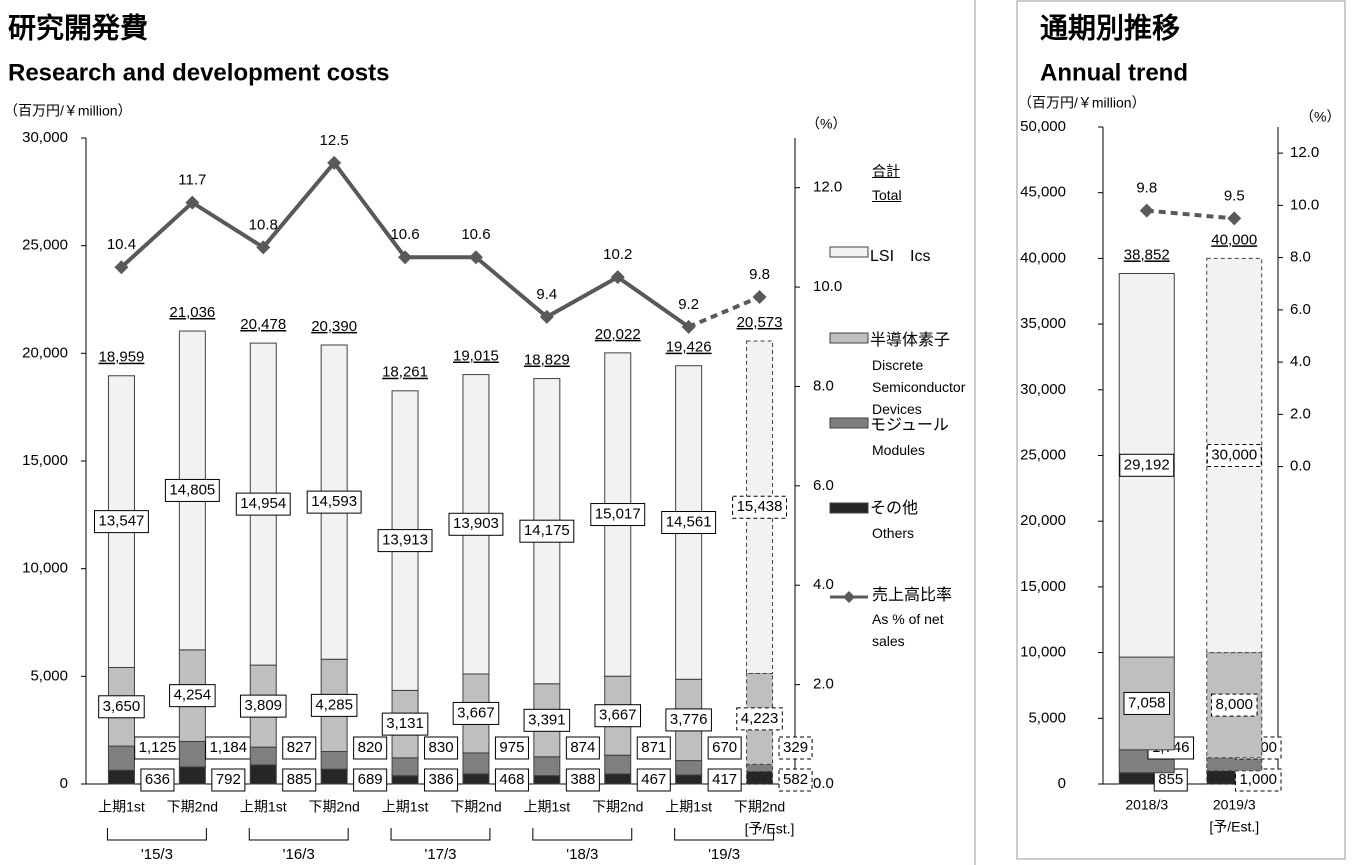 The width and height of the screenshot is (1354, 865). Describe the element at coordinates (908, 630) in the screenshot. I see `legend-label-en: As % of net sales` at that location.